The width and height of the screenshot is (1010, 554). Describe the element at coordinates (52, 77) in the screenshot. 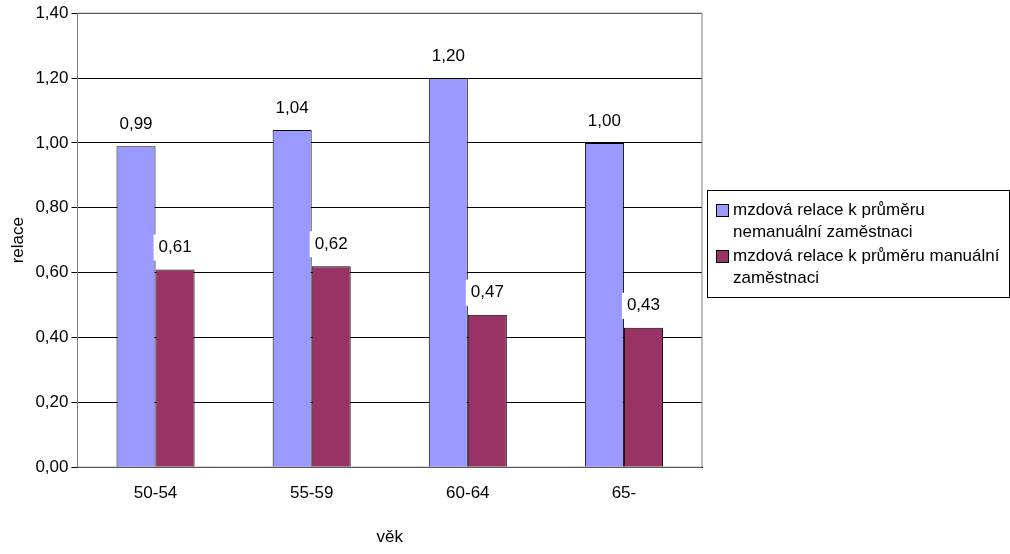

I see `y-tick-label: 1,20` at that location.